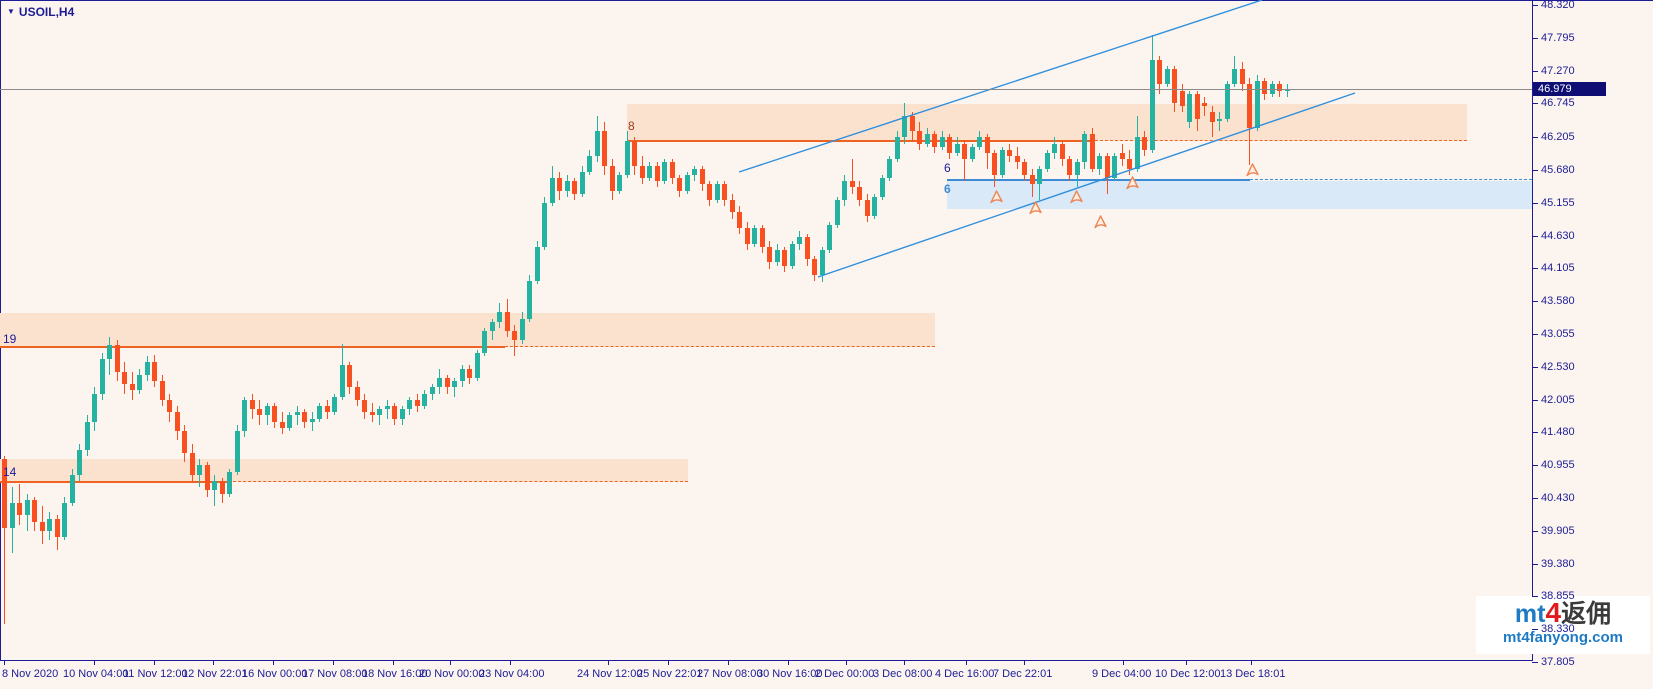 Image resolution: width=1653 pixels, height=689 pixels. Describe the element at coordinates (1239, 195) in the screenshot. I see `demand-zone` at that location.